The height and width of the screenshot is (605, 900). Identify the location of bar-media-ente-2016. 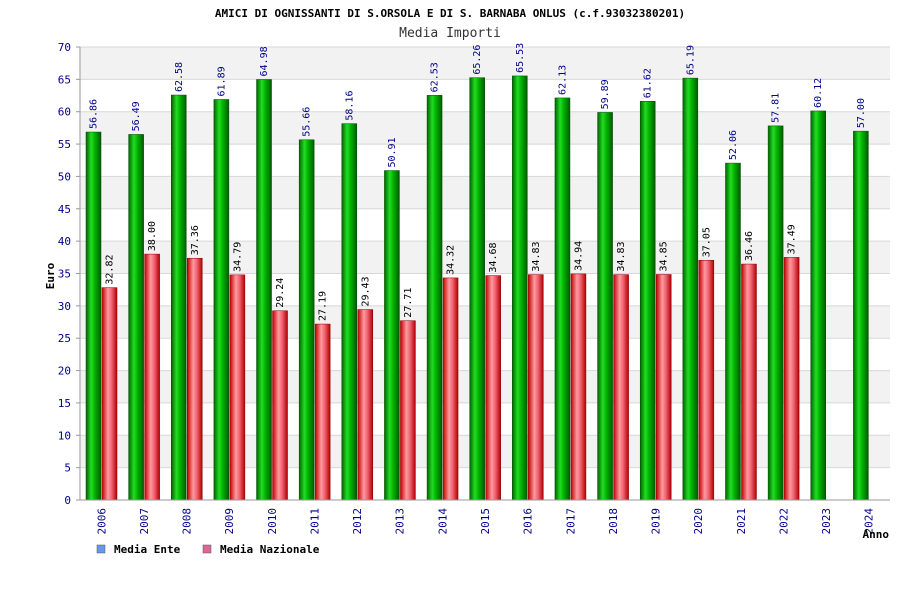
(520, 288).